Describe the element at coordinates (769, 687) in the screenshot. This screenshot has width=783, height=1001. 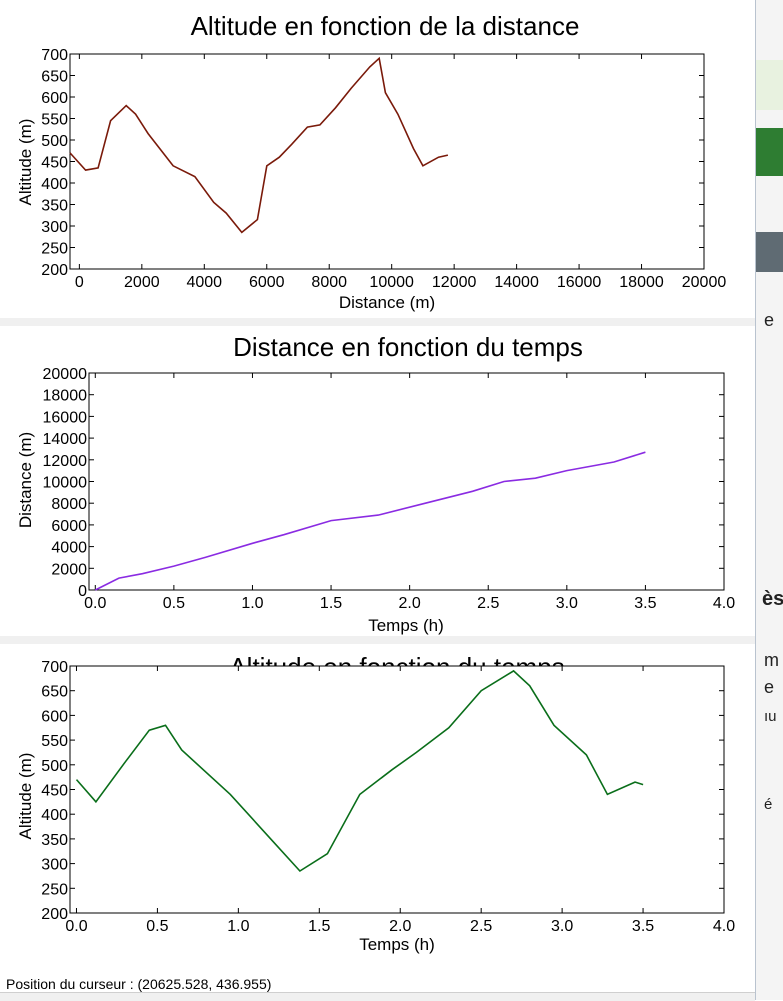
I see `side-text-4: e` at that location.